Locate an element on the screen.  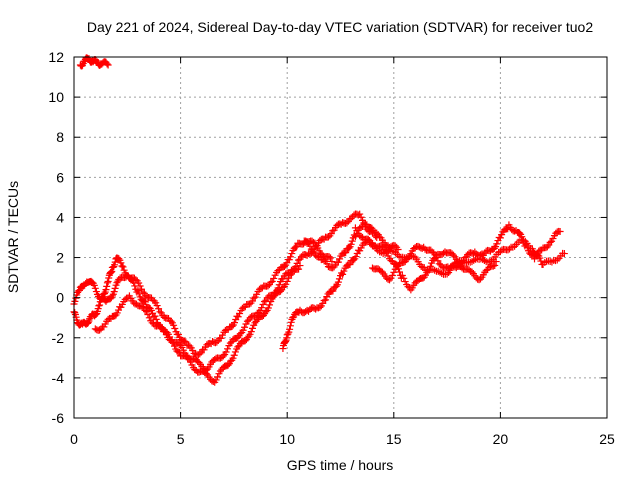
y-axis-label: SDTVAR / TECUs is located at coordinates (13, 237).